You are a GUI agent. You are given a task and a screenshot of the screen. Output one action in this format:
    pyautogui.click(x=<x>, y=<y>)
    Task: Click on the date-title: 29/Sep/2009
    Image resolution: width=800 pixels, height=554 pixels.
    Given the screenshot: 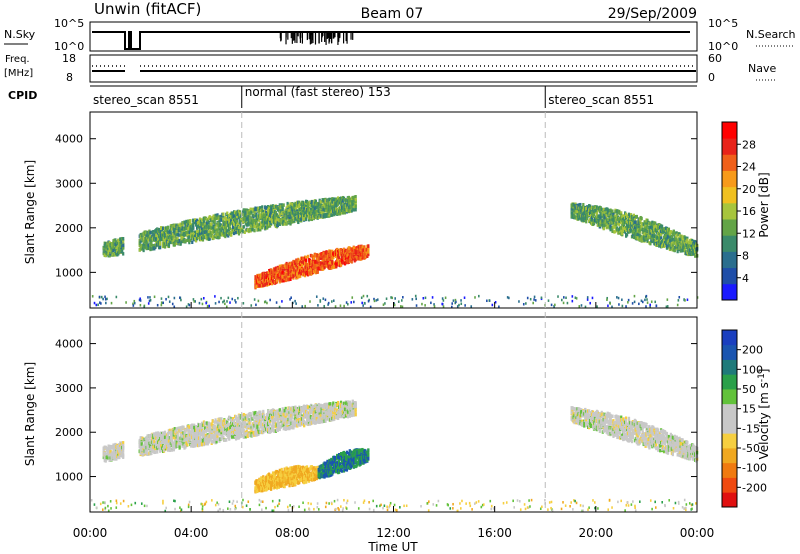 What is the action you would take?
    pyautogui.click(x=652, y=14)
    